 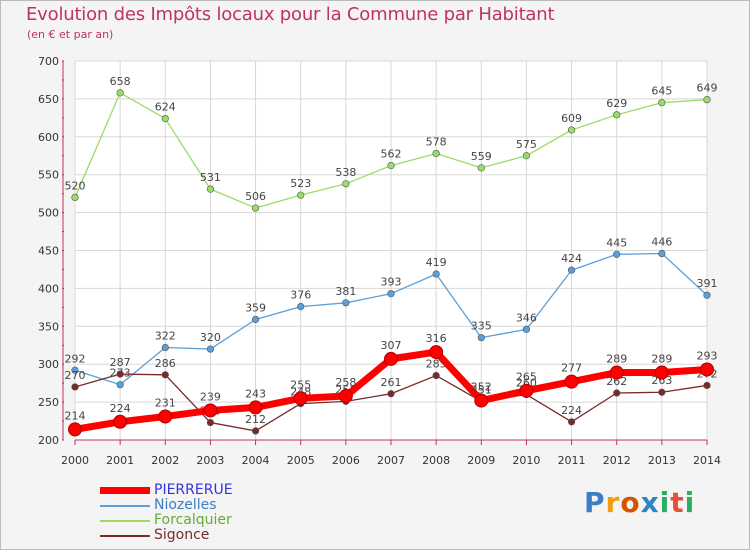 What do you see at coordinates (230, 505) in the screenshot?
I see `legend-item-niozelles: Niozelles` at bounding box center [230, 505].